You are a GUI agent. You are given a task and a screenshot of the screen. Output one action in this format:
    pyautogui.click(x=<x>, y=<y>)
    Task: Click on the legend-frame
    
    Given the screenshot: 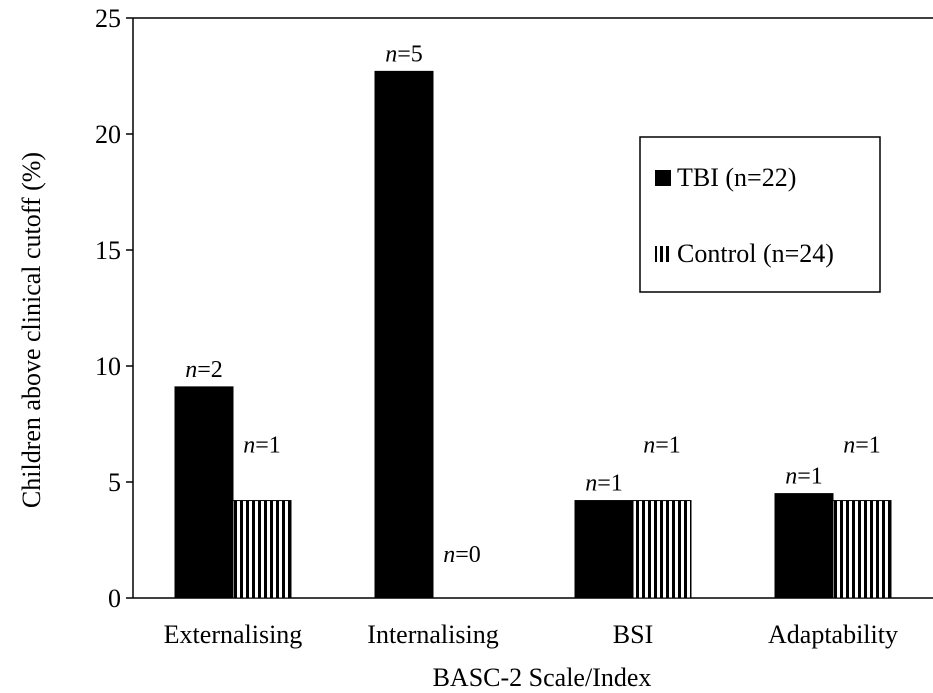 What is the action you would take?
    pyautogui.click(x=760, y=214)
    